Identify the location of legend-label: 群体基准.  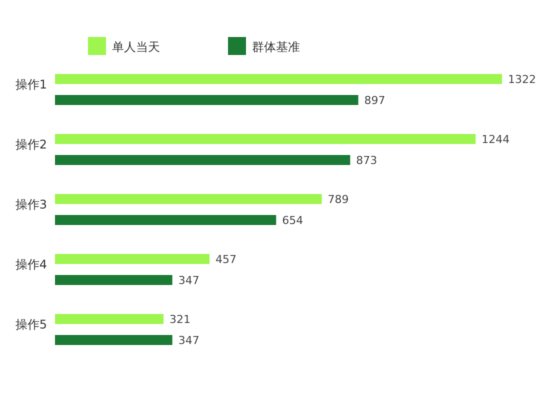
(276, 47).